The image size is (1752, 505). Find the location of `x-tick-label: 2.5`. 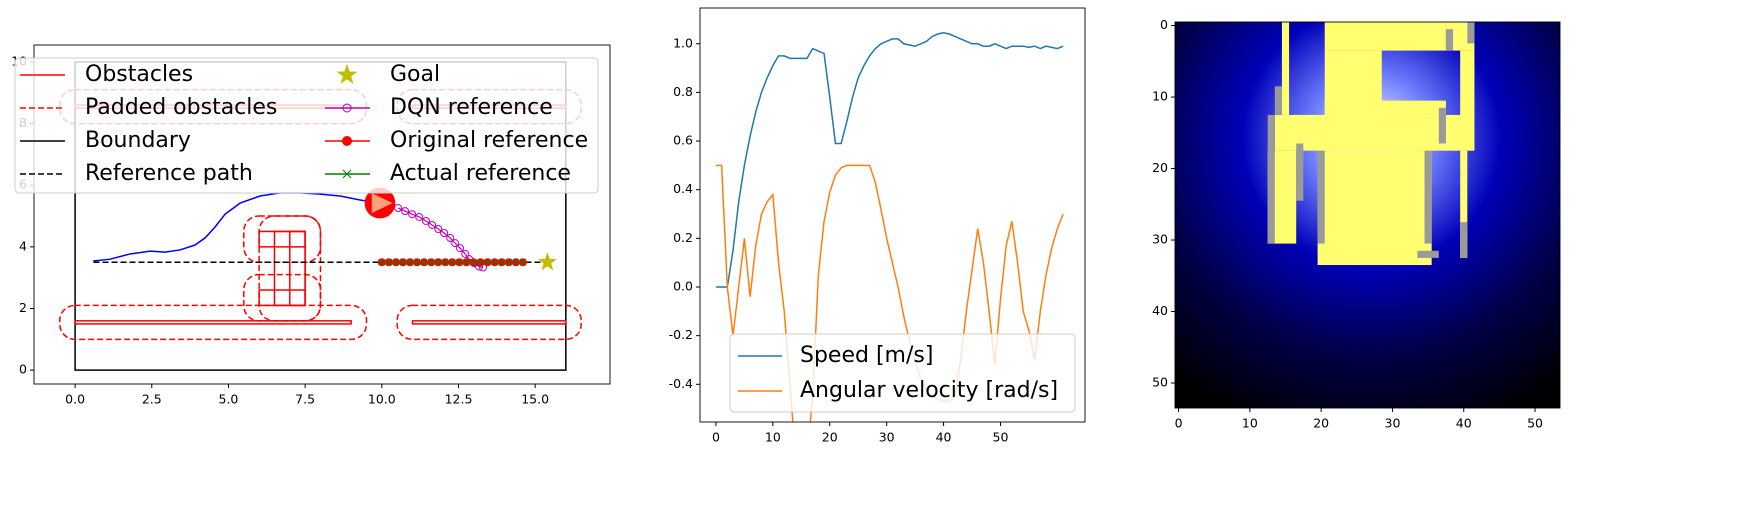

x-tick-label: 2.5 is located at coordinates (152, 399).